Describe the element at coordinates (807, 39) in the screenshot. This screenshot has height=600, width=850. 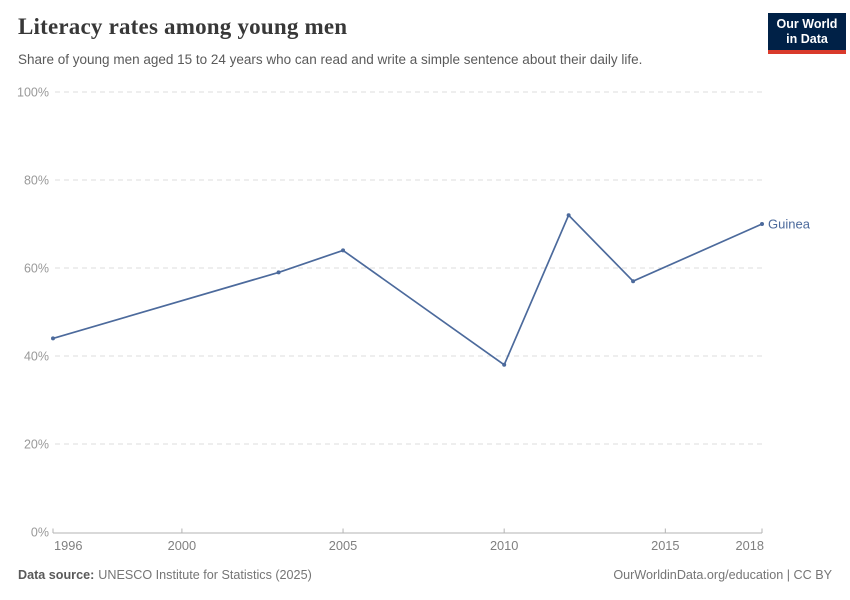
I see `owid-logo-line2: in Data` at that location.